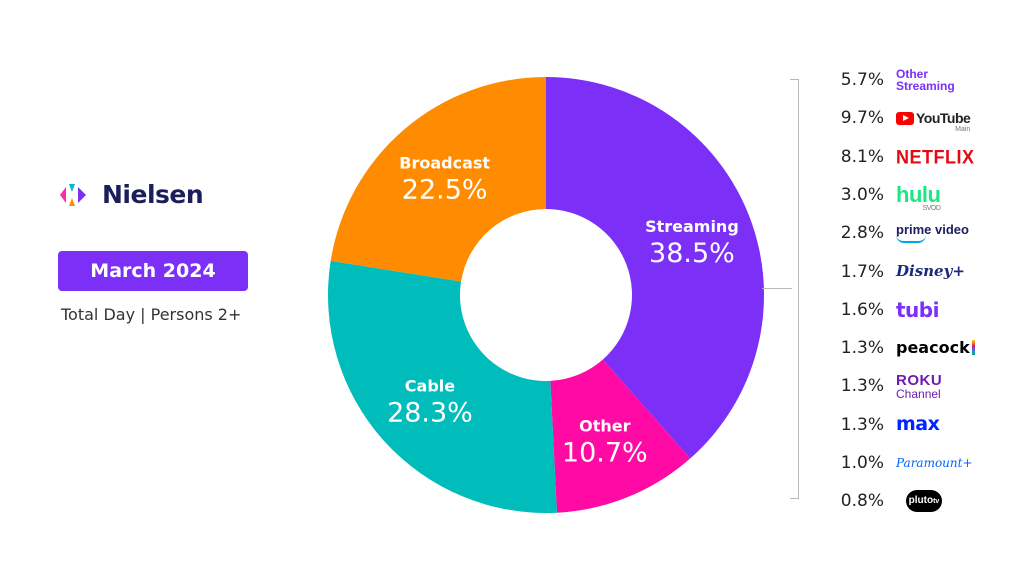  I want to click on youtube-play-button-icon, so click(905, 118).